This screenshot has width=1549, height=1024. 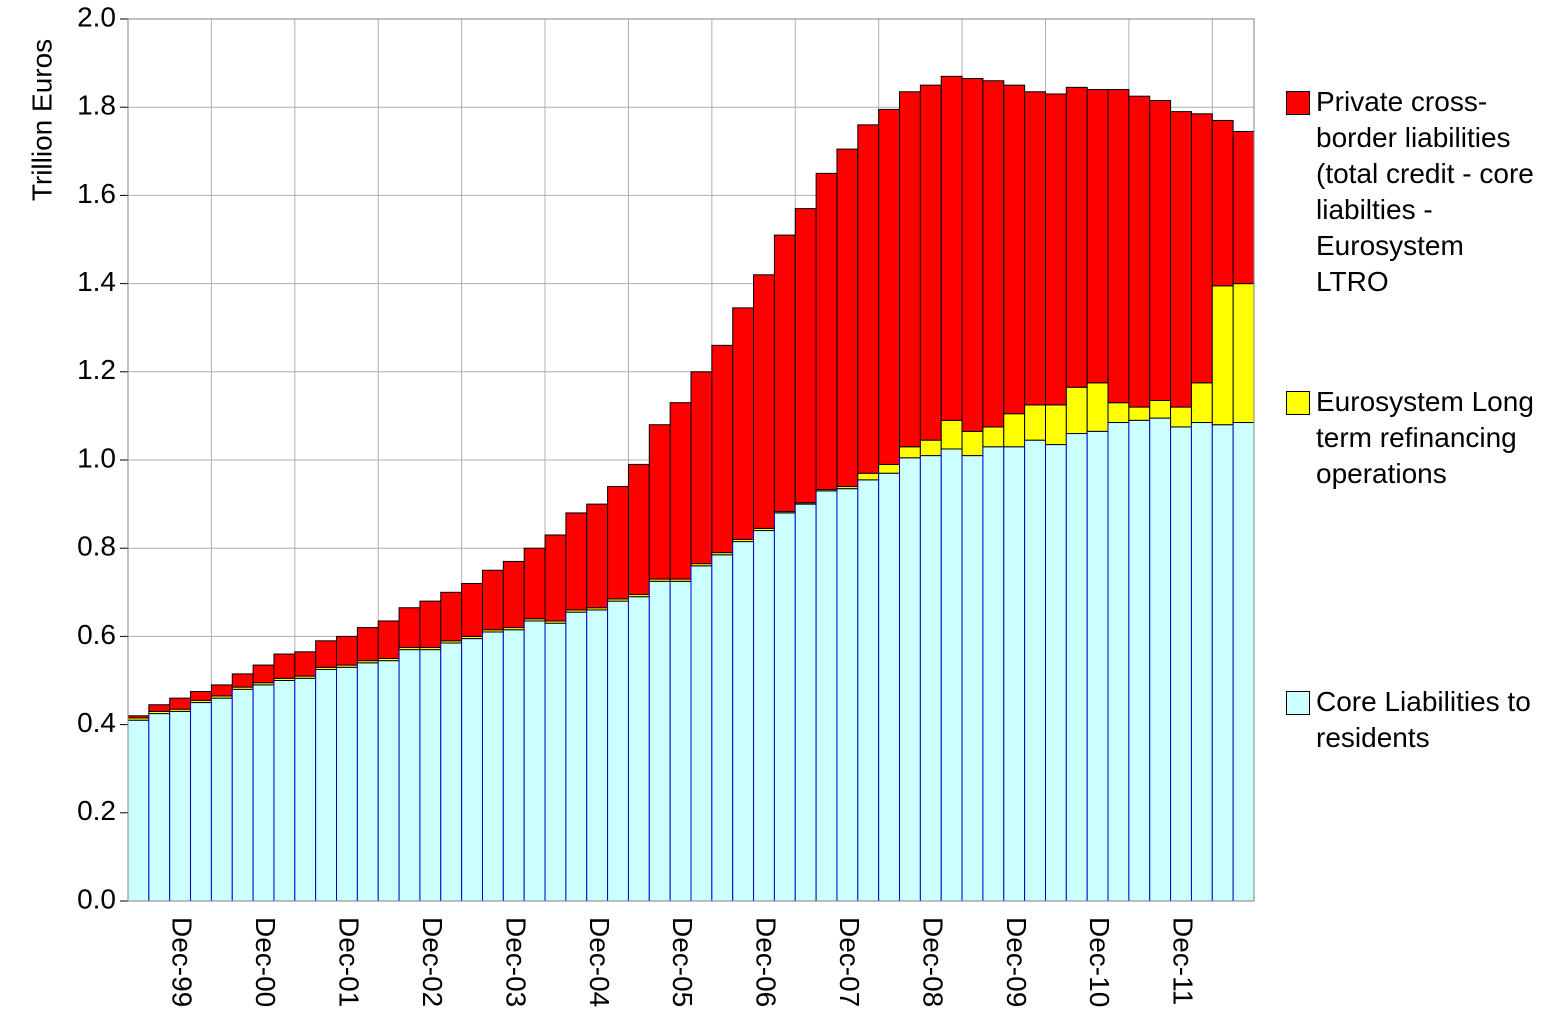 I want to click on x-tick-label: Dec-05, so click(x=682, y=962).